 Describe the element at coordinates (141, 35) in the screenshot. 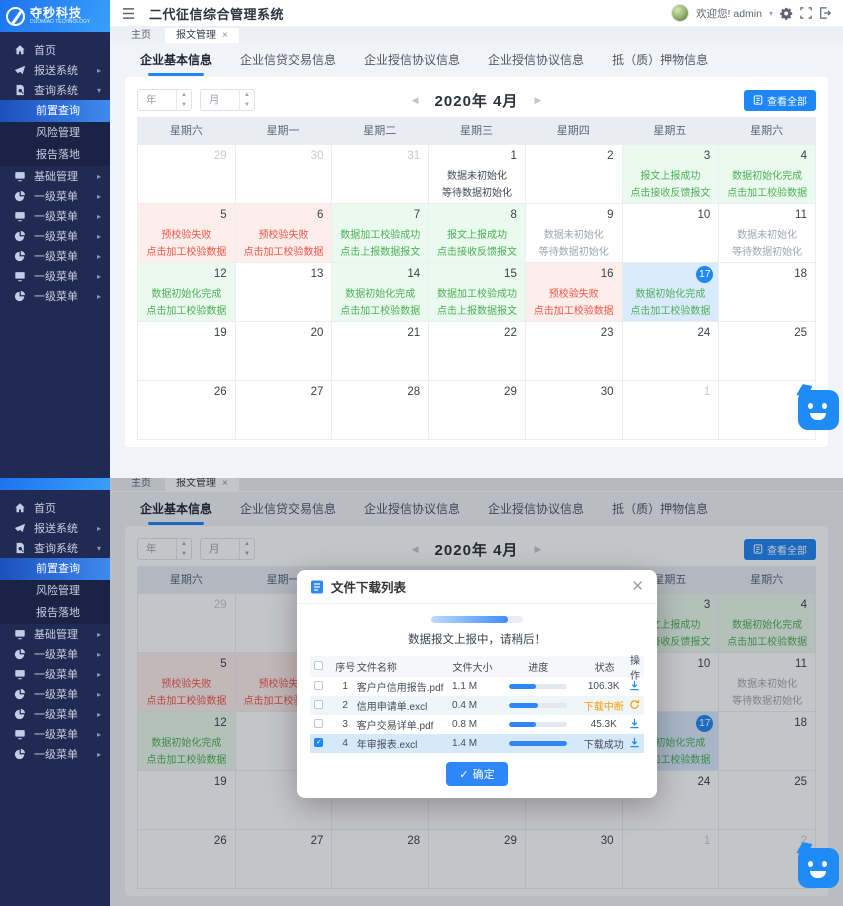

I see `tab-主页: 主页` at that location.